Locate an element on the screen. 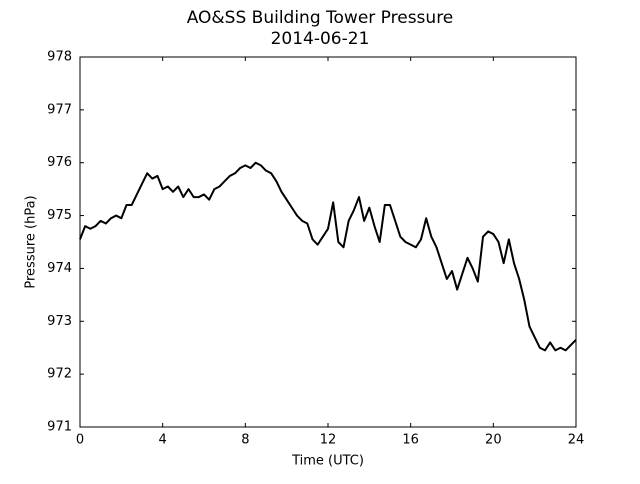  x-tick-label: 24 is located at coordinates (576, 440).